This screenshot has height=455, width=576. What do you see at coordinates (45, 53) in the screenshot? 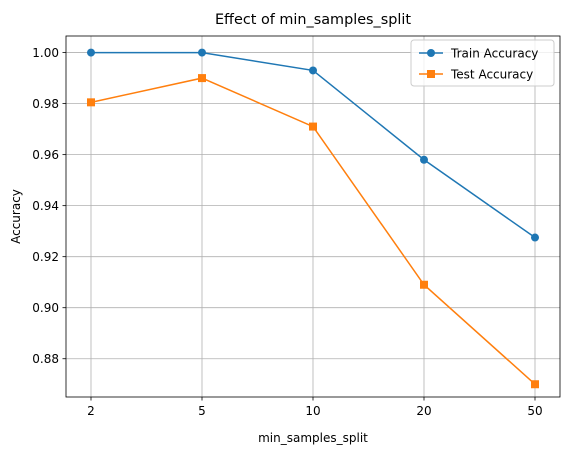
I see `y-tick-label: 1.00` at bounding box center [45, 53].